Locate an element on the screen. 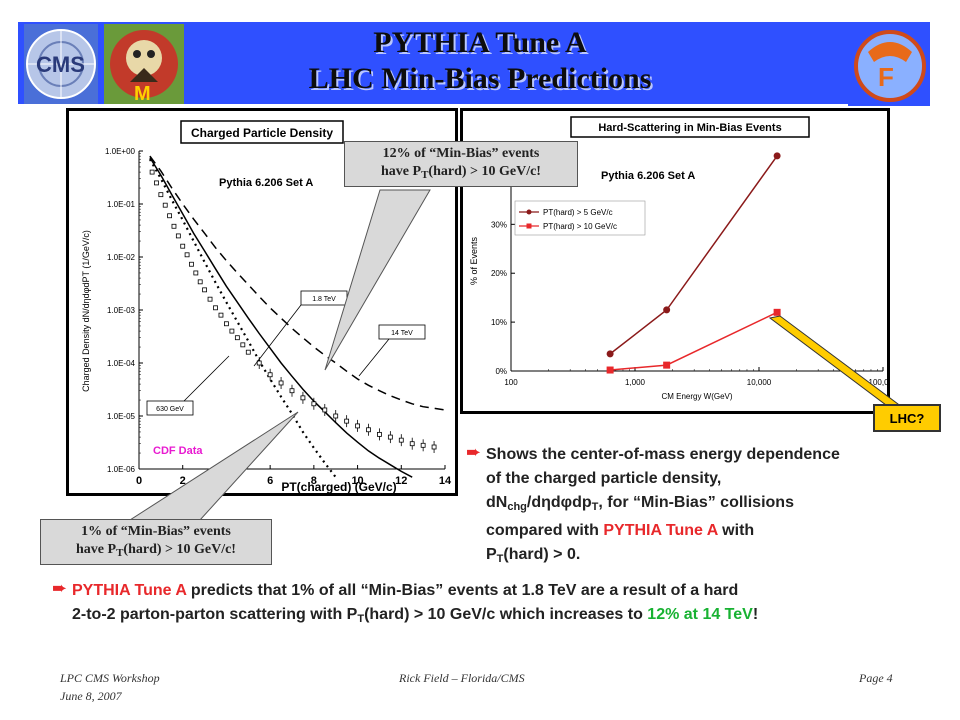 The height and width of the screenshot is (720, 960). chart1-series-dashed is located at coordinates (297, 283).